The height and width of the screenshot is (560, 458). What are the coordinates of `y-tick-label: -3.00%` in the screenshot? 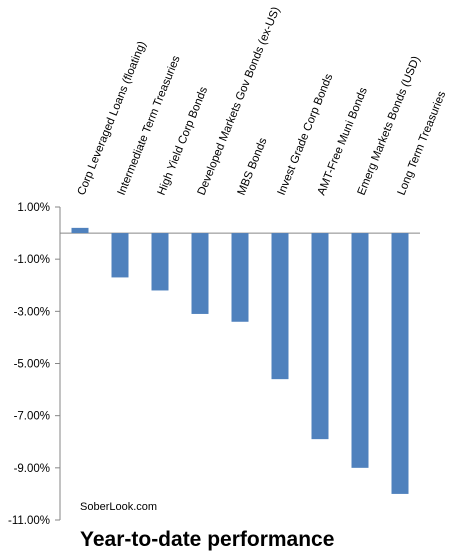 It's located at (32, 312).